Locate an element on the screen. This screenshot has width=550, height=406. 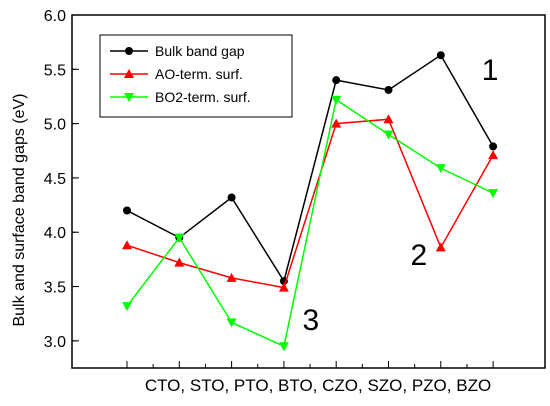
y-axis-label: Bulk and surface band gaps (eV) is located at coordinates (19, 209).